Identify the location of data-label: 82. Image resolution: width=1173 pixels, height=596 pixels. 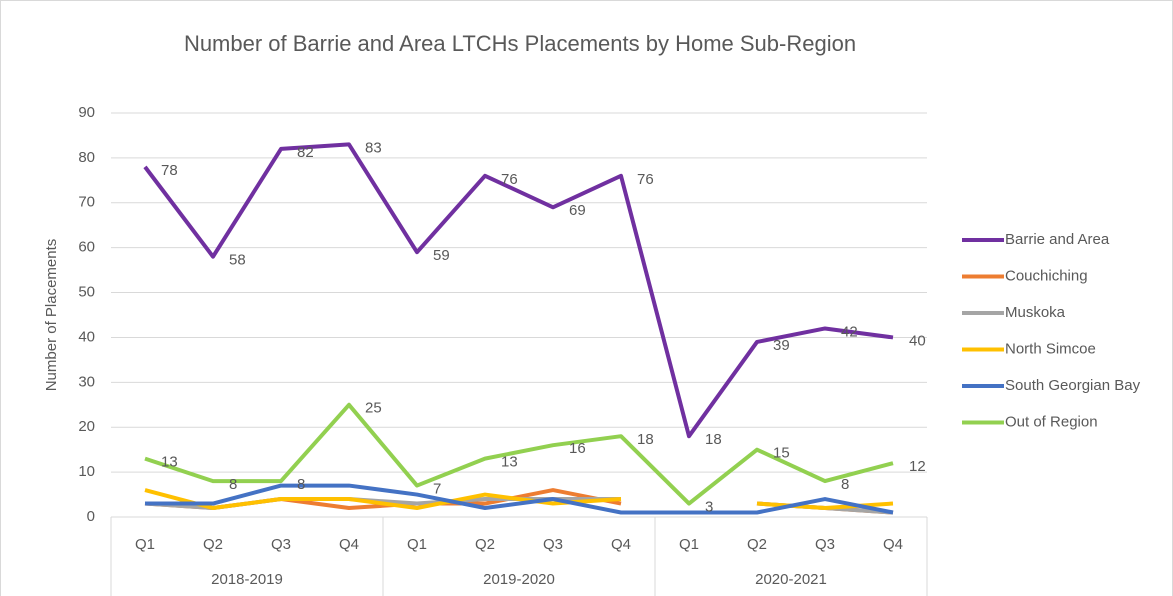
(305, 152).